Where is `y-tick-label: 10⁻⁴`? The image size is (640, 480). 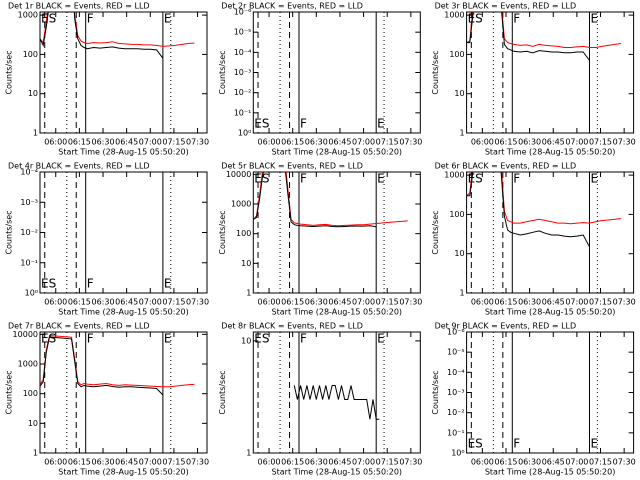 y-tick-label: 10⁻⁴ is located at coordinates (29, 172).